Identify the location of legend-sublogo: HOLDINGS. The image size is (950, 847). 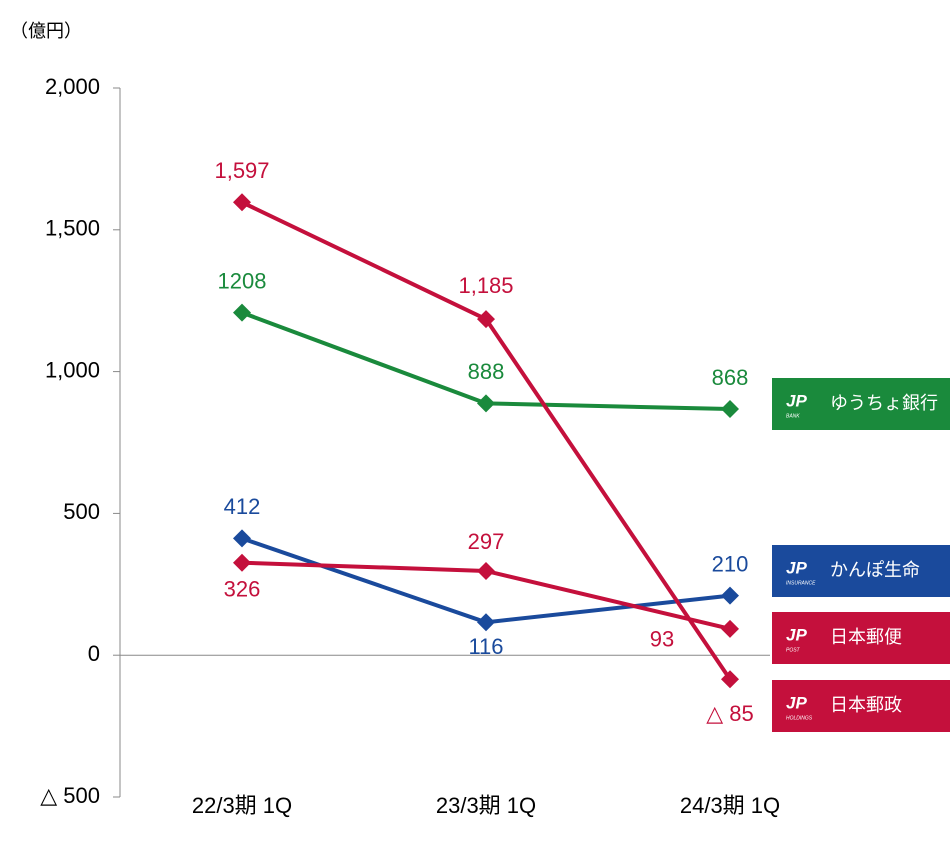
(799, 718).